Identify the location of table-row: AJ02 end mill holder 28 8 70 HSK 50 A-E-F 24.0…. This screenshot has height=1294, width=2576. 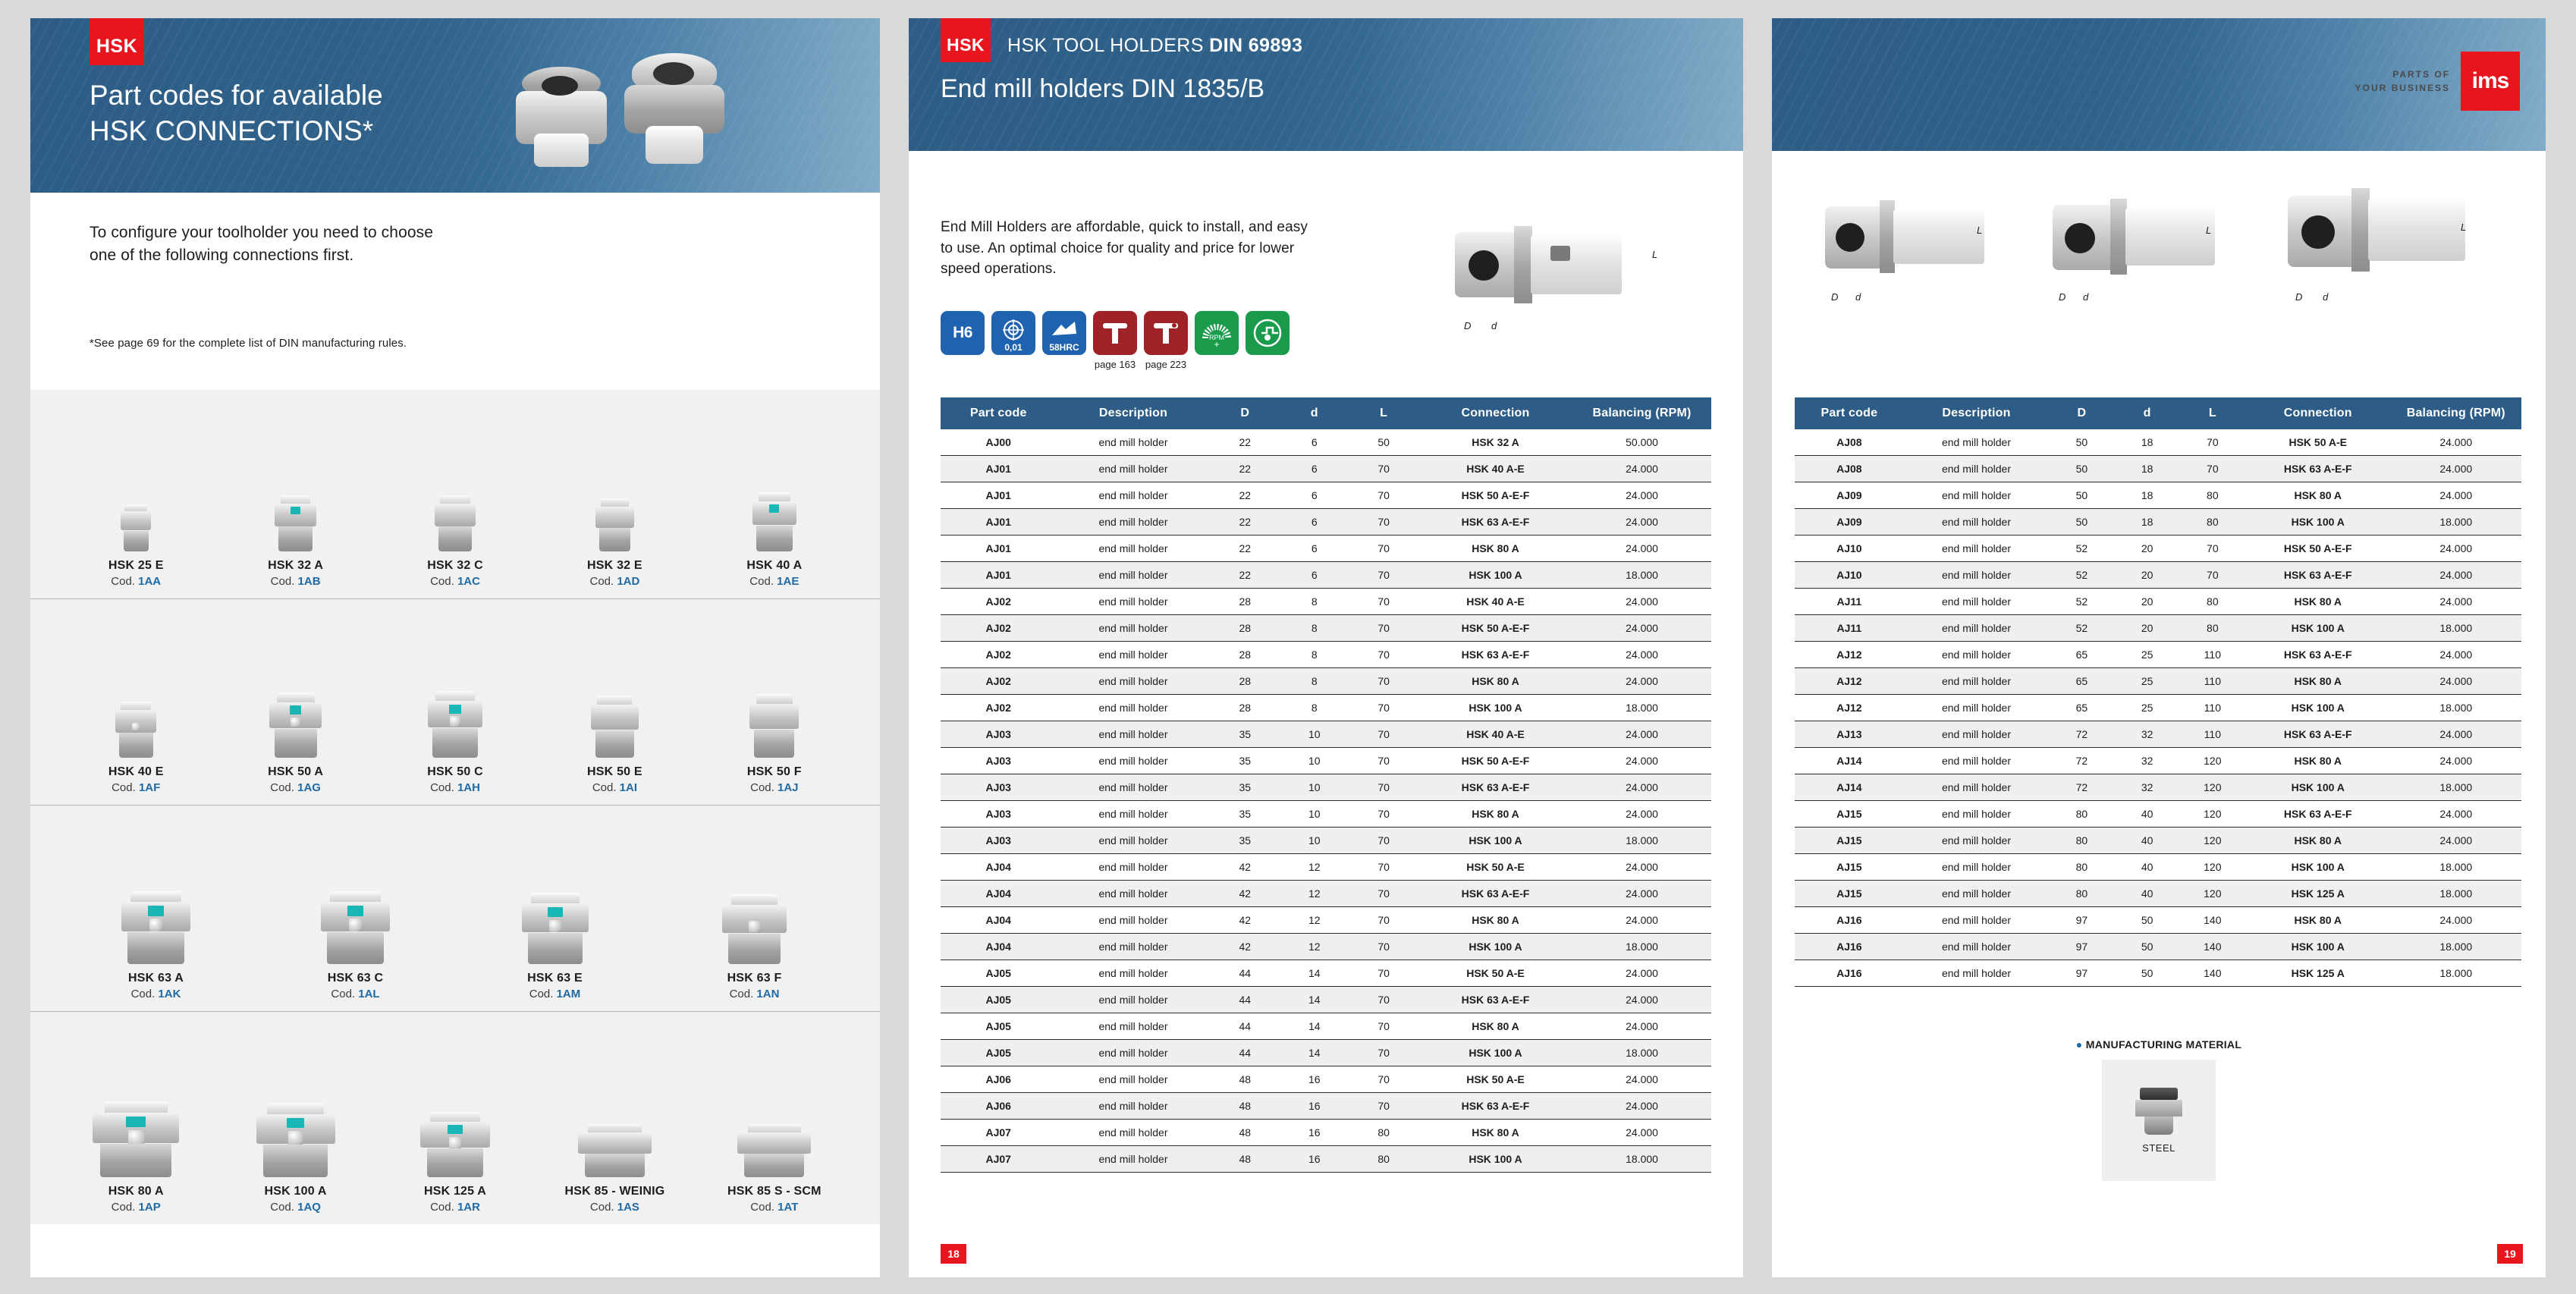
(1326, 628).